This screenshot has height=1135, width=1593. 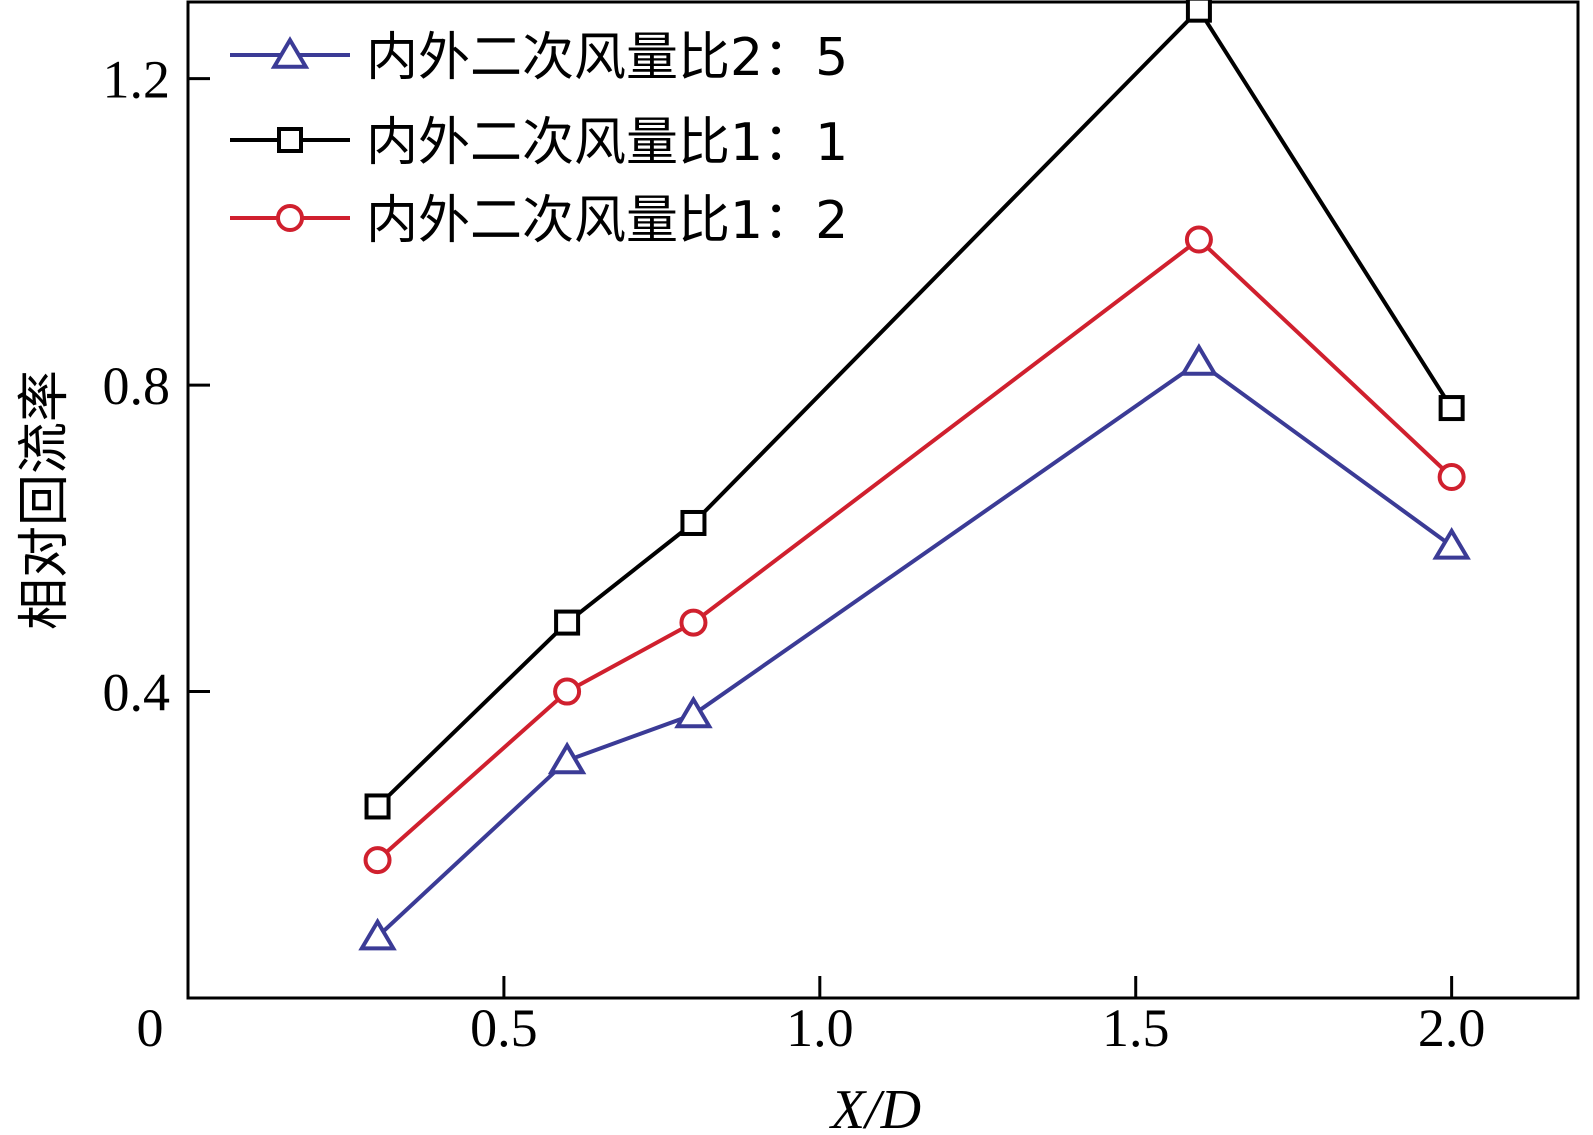 I want to click on legend-marker-triangle, so click(x=290, y=52).